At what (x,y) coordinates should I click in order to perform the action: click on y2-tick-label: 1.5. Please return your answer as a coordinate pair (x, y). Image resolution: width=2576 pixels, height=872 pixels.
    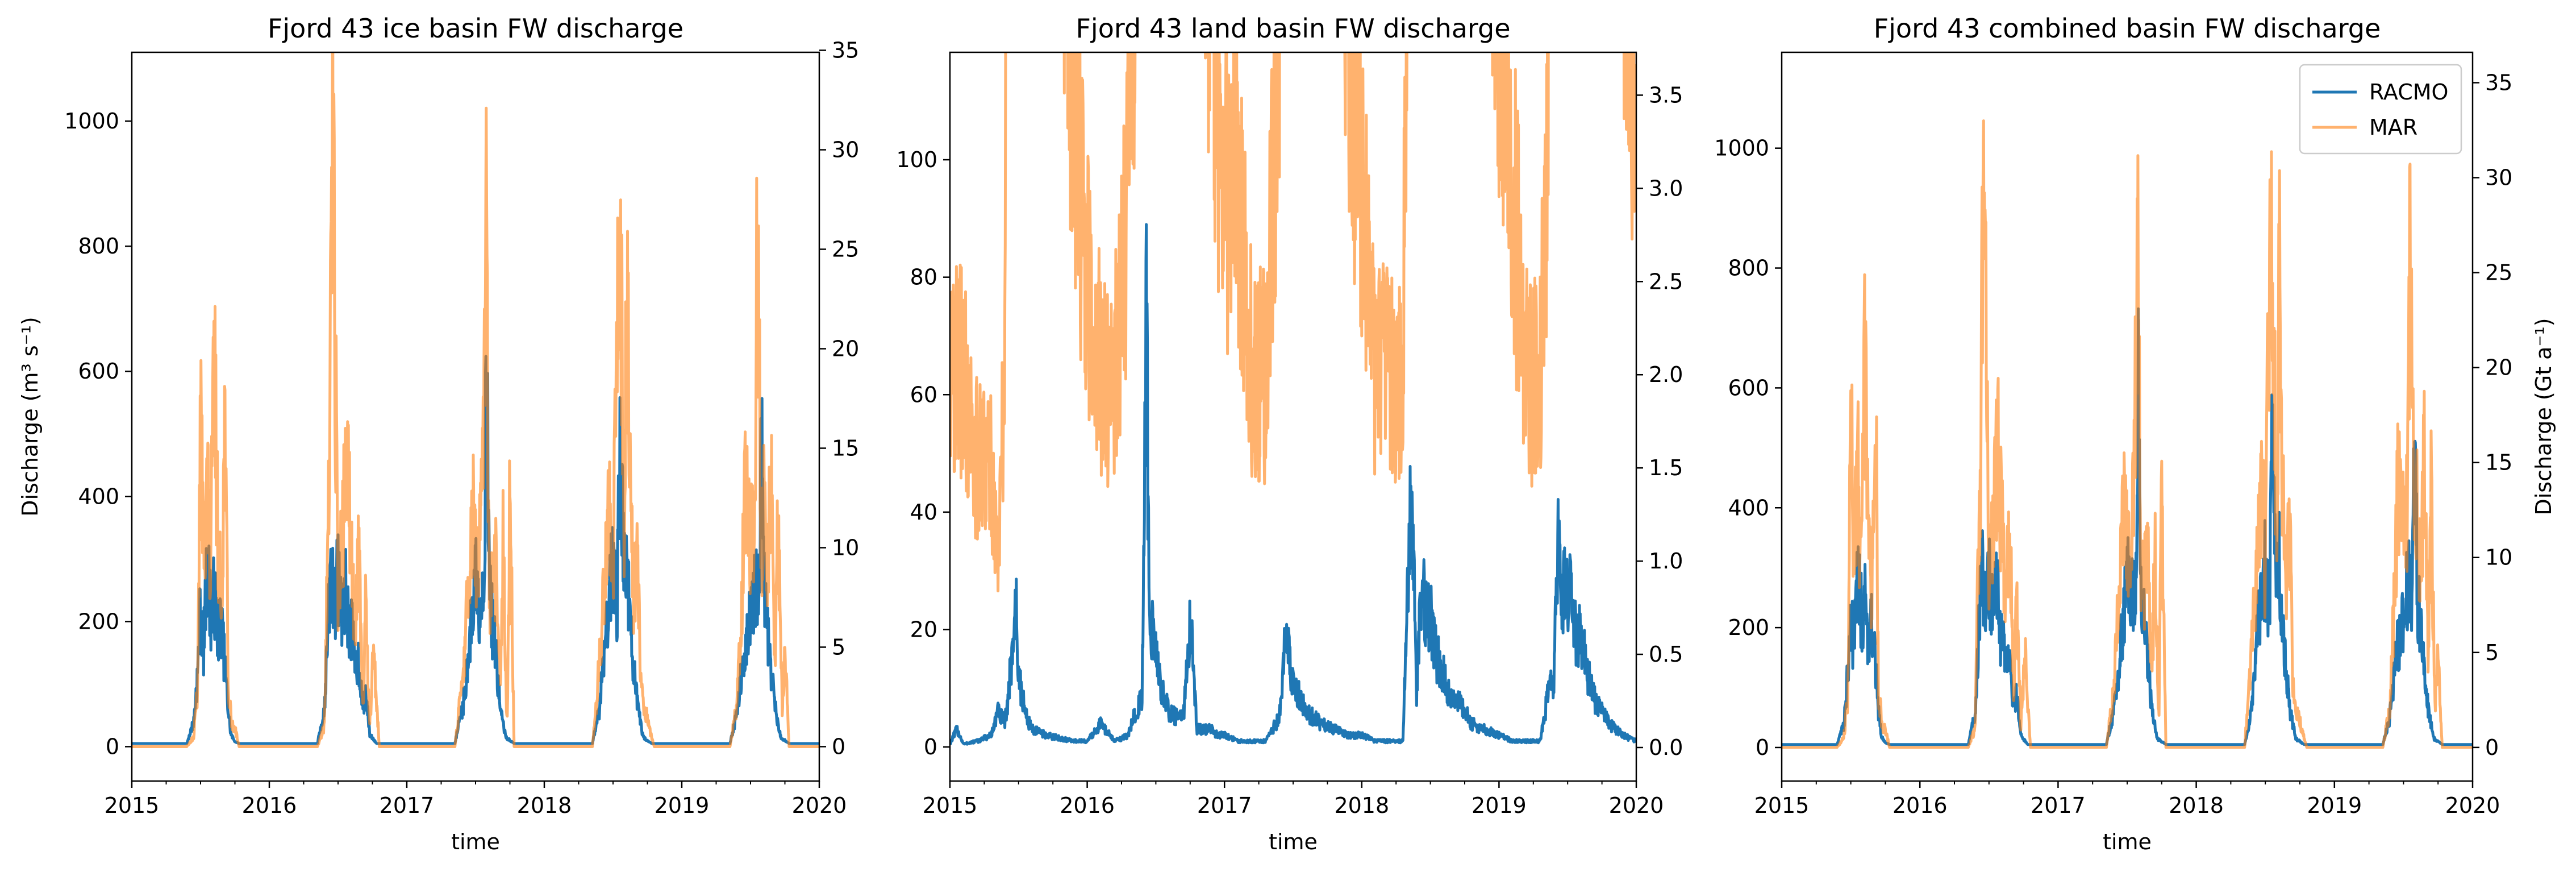
    Looking at the image, I should click on (1666, 467).